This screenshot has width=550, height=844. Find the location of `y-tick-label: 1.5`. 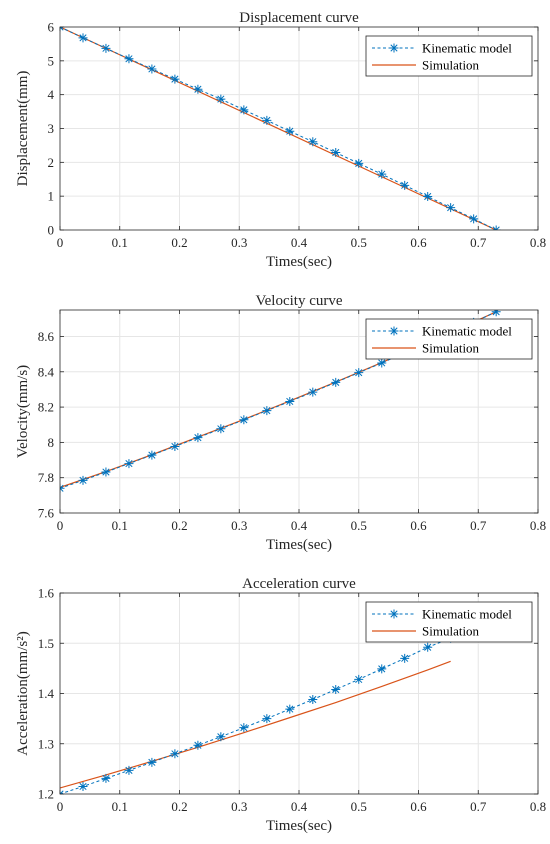

y-tick-label: 1.5 is located at coordinates (46, 643).